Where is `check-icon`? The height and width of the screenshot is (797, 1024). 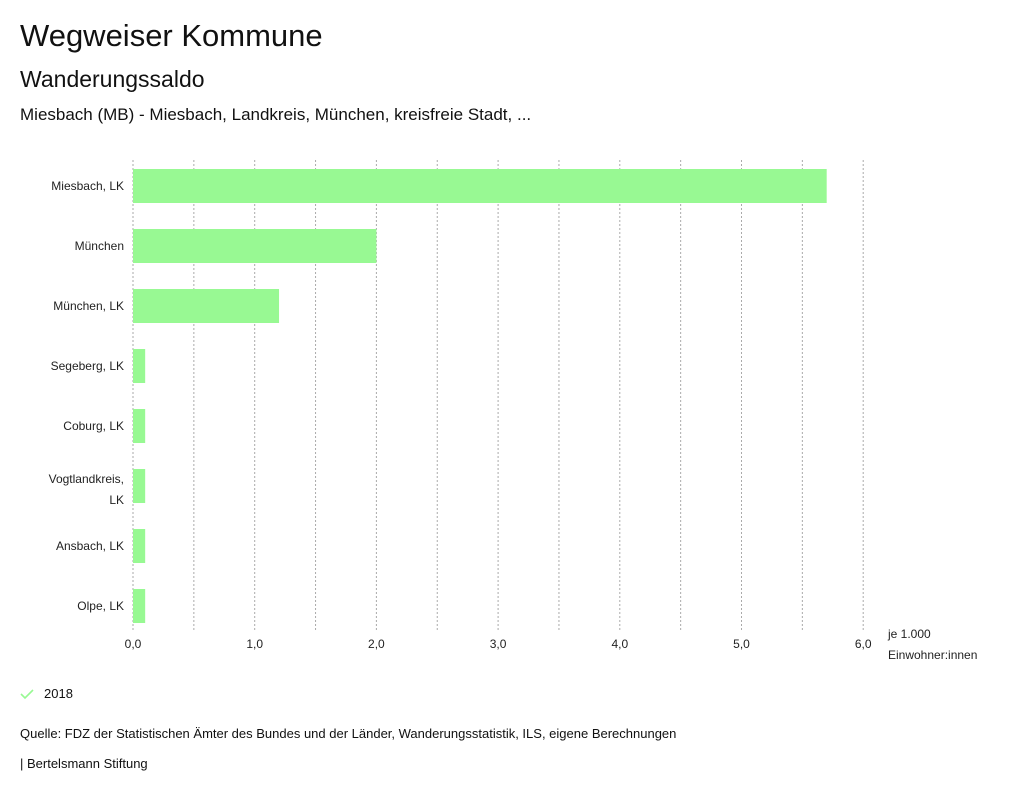
check-icon is located at coordinates (27, 693).